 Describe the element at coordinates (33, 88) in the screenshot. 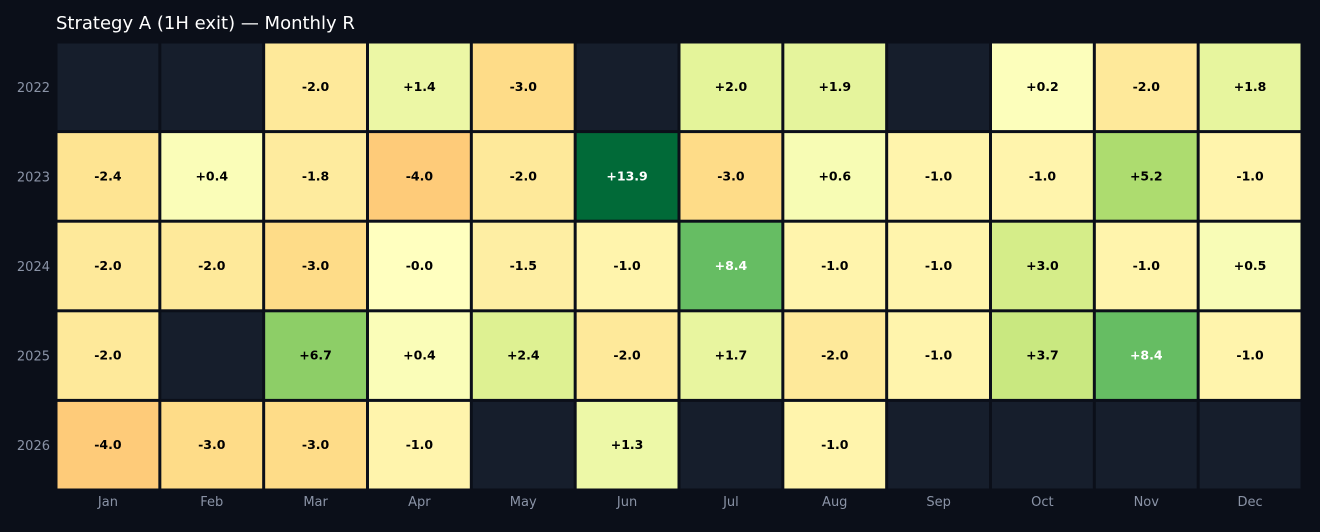

I see `y-tick-label: 2022` at that location.